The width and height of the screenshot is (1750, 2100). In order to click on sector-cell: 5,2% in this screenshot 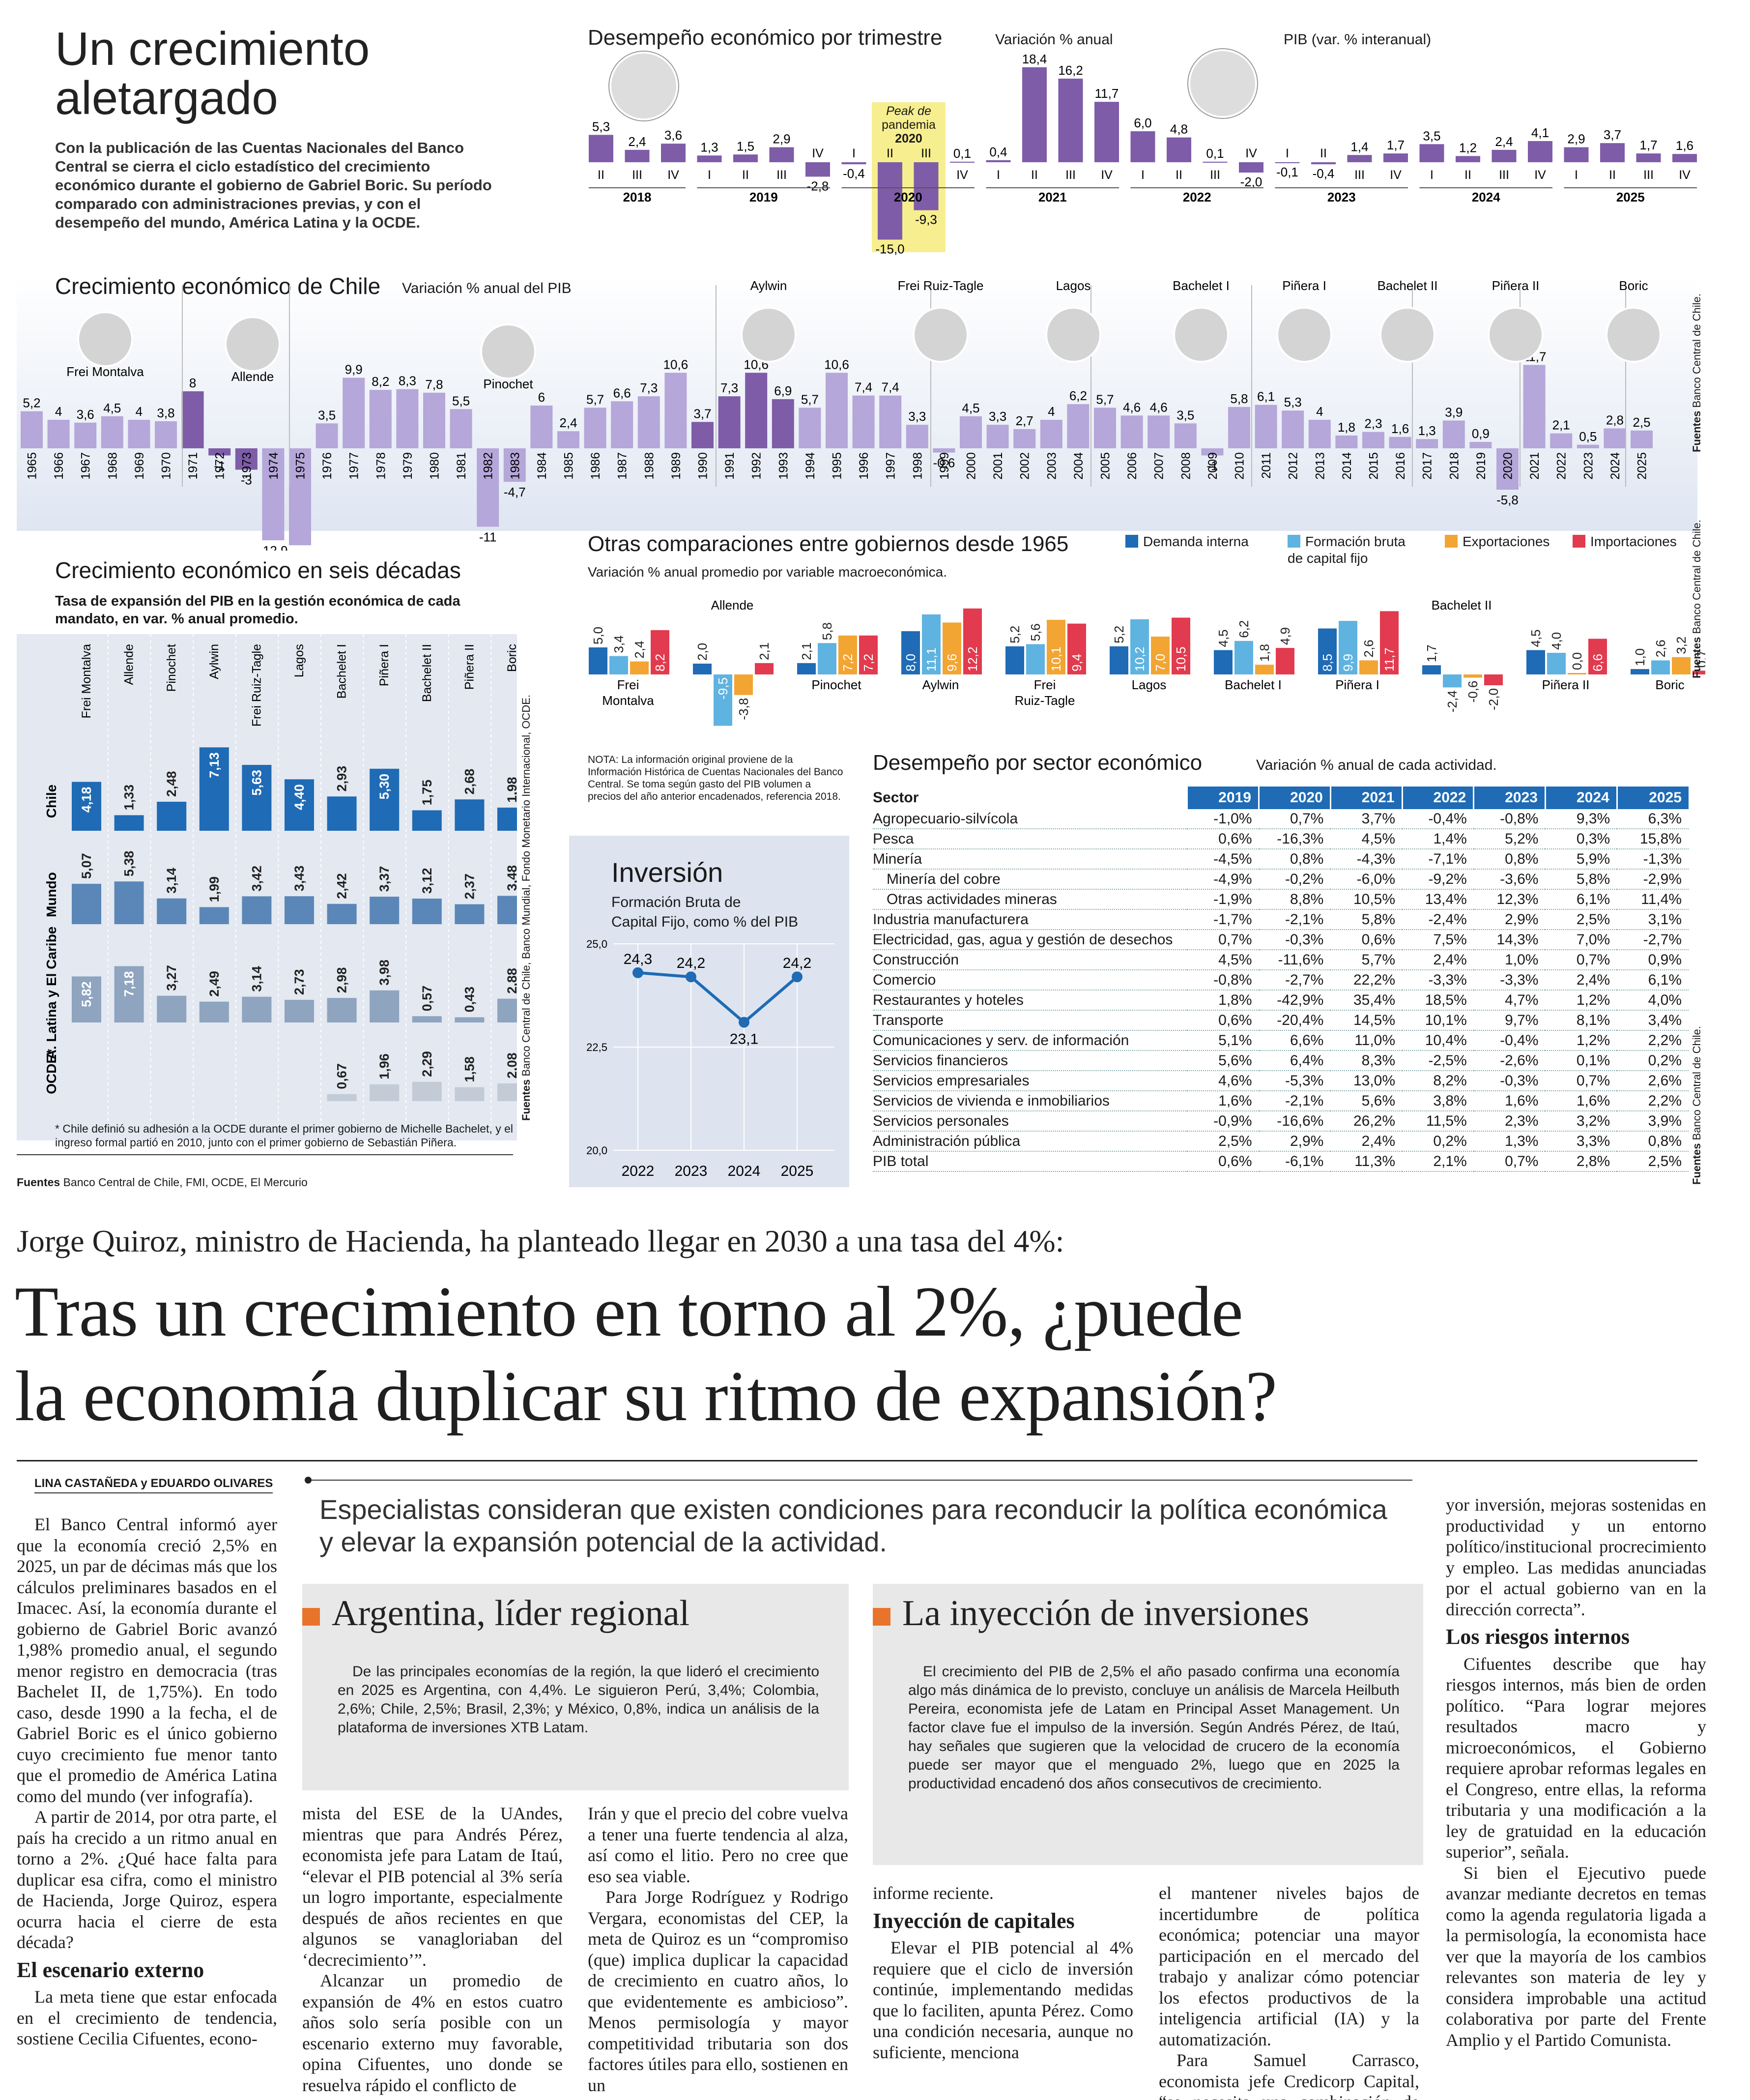, I will do `click(1509, 839)`.